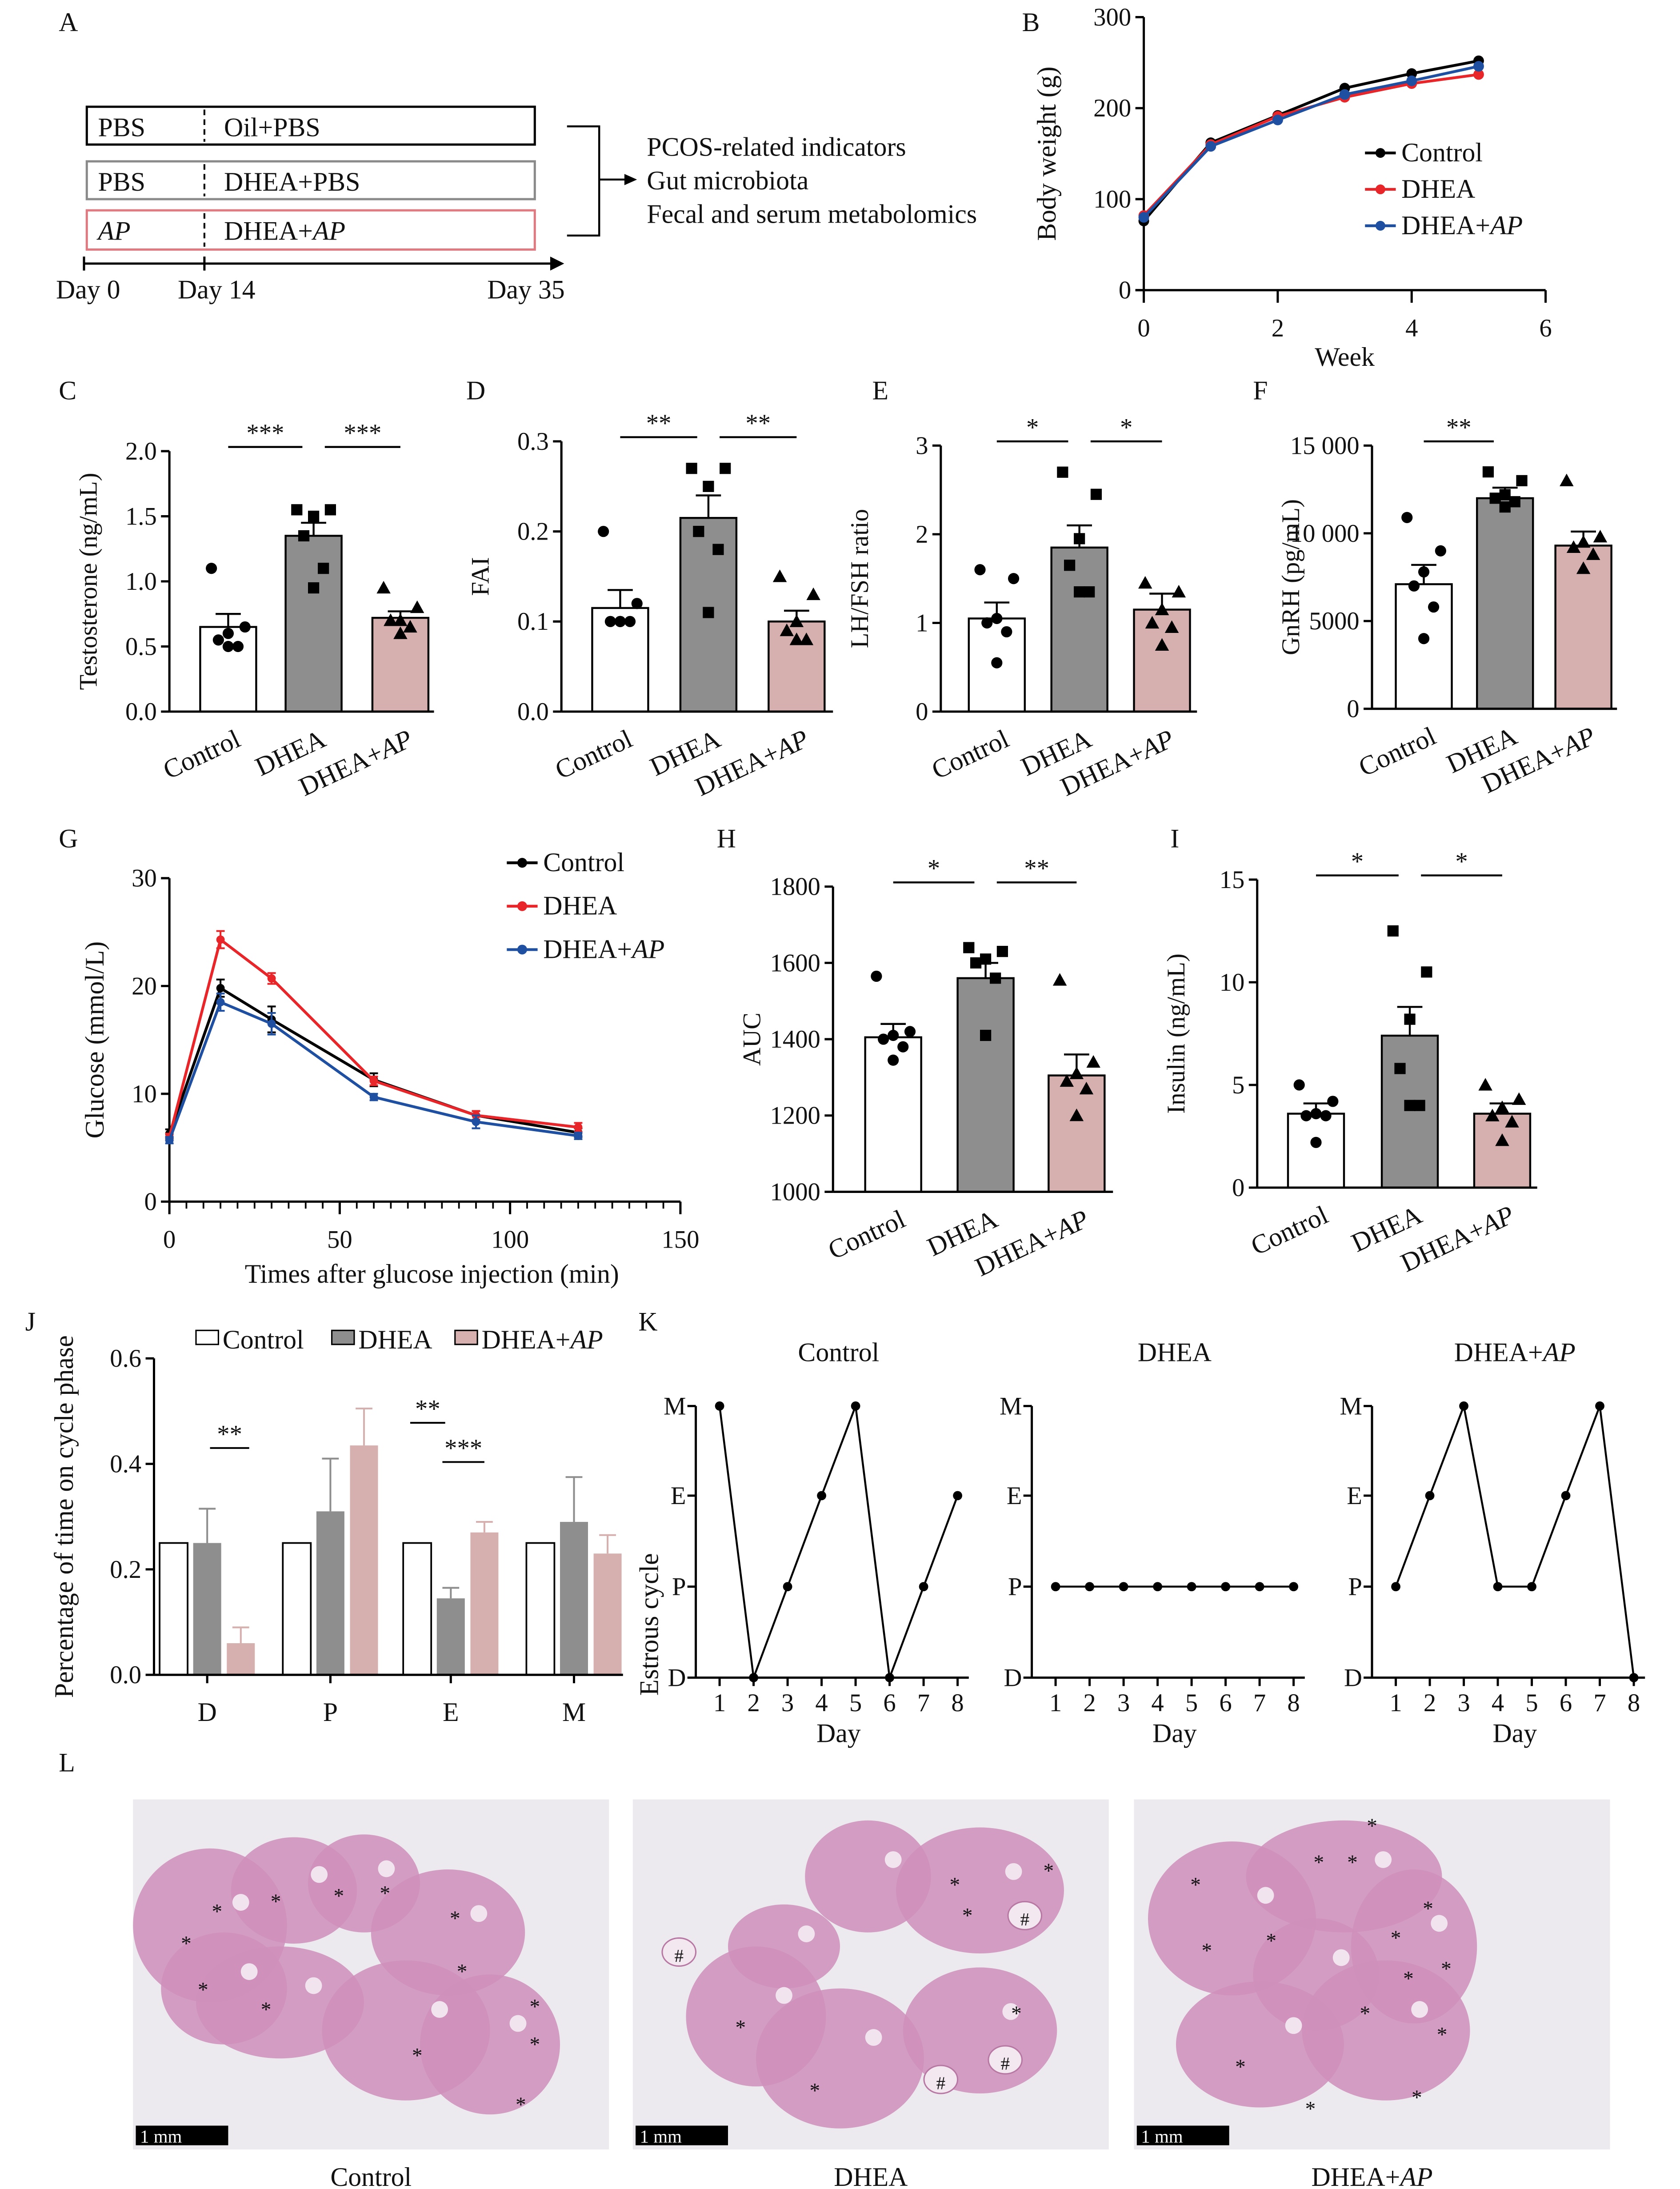 Image resolution: width=1680 pixels, height=2189 pixels. What do you see at coordinates (795, 963) in the screenshot?
I see `y-tick-label: 1600` at bounding box center [795, 963].